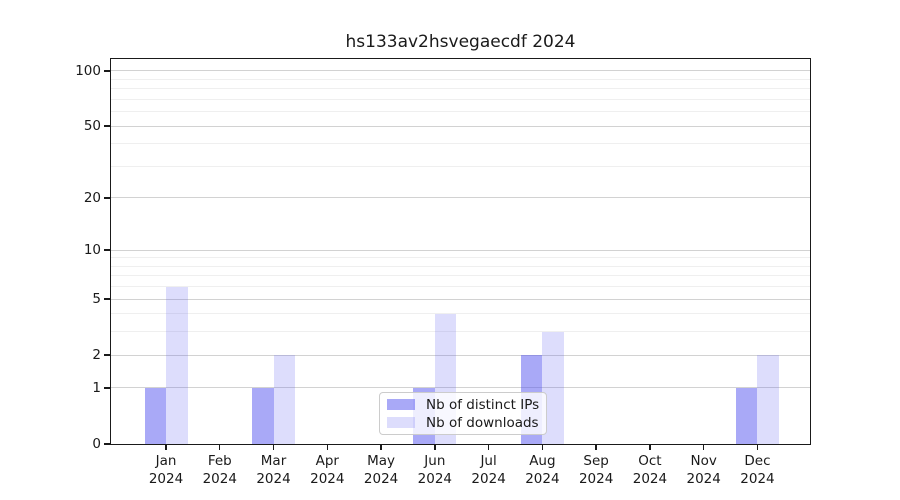 This screenshot has width=900, height=500. What do you see at coordinates (757, 479) in the screenshot?
I see `x-tick-label-year-dec: 2024` at bounding box center [757, 479].